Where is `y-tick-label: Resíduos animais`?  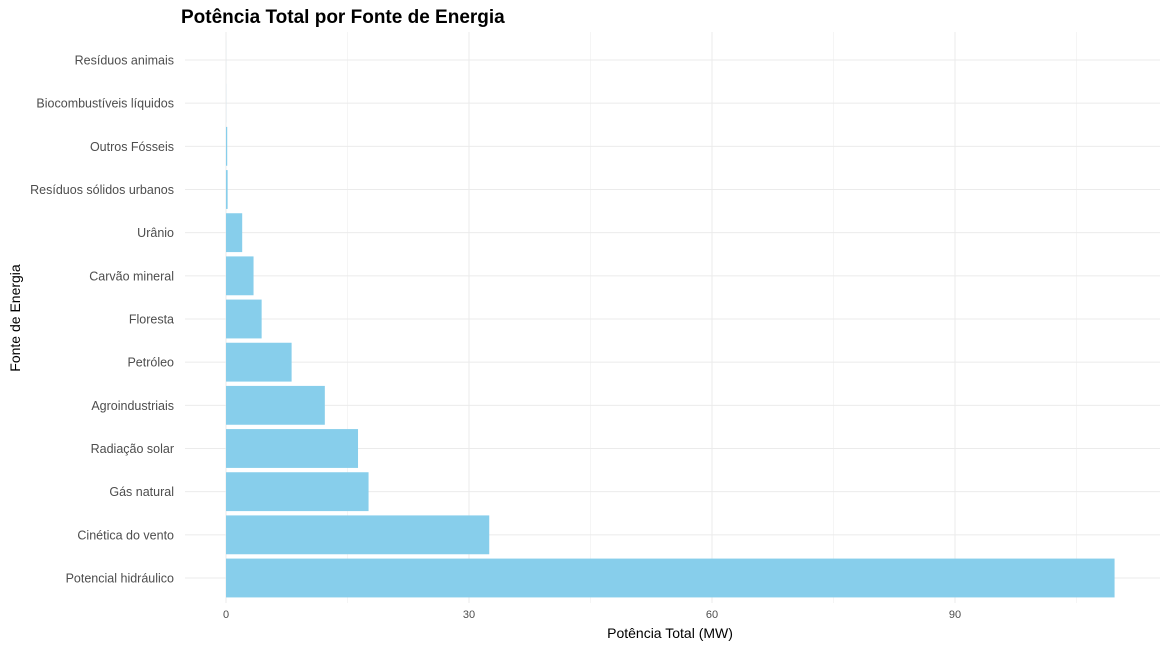
y-tick-label: Resíduos animais is located at coordinates (124, 61).